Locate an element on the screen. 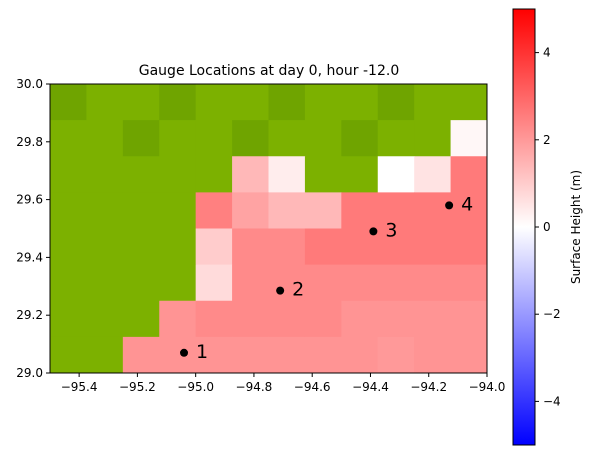 This screenshot has width=594, height=456. colorbar-tick-label: 4 is located at coordinates (547, 53).